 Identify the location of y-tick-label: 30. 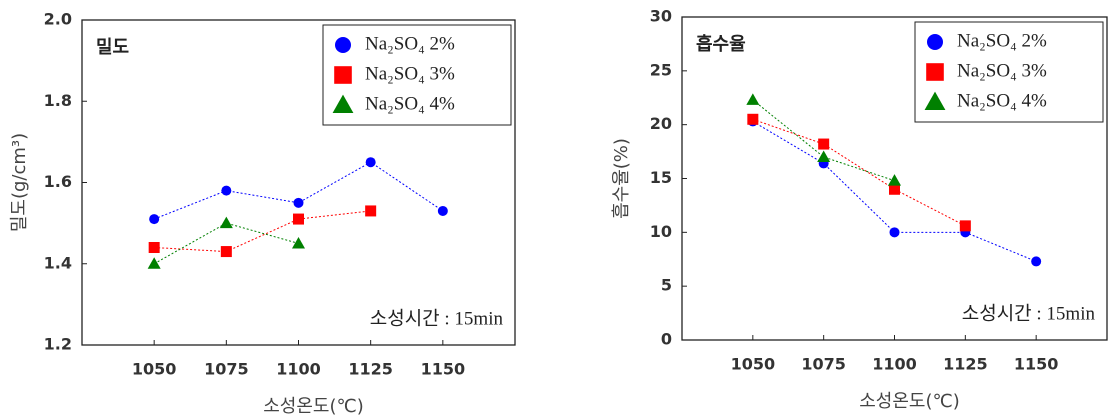
(661, 16).